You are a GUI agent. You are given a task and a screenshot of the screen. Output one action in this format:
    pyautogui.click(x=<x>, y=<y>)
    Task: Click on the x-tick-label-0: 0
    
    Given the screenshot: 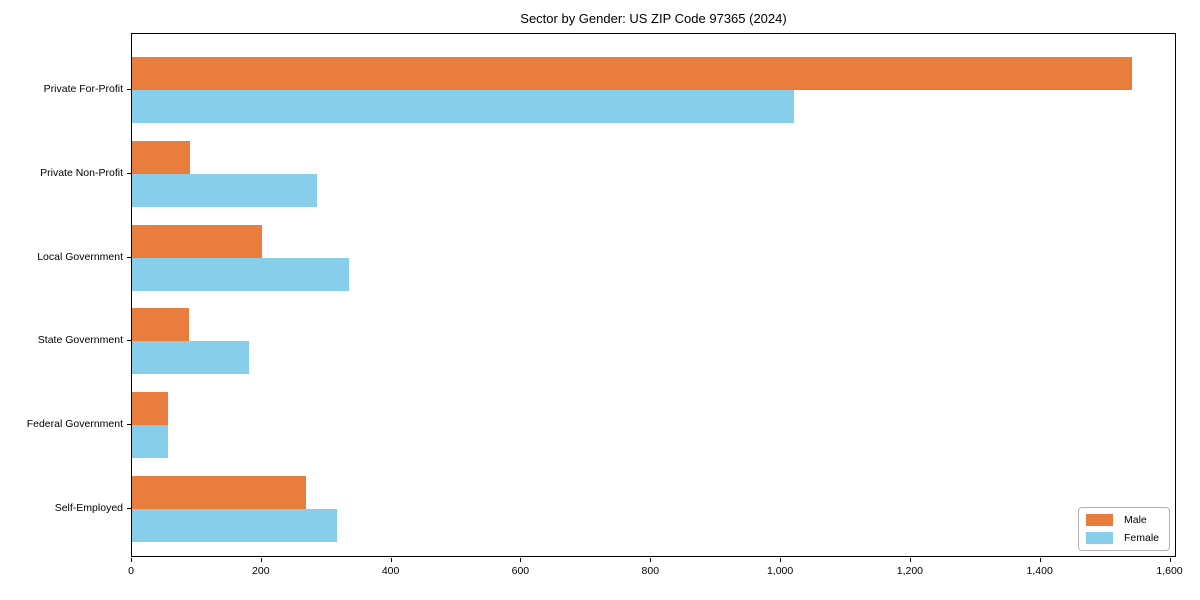 What is the action you would take?
    pyautogui.click(x=131, y=571)
    